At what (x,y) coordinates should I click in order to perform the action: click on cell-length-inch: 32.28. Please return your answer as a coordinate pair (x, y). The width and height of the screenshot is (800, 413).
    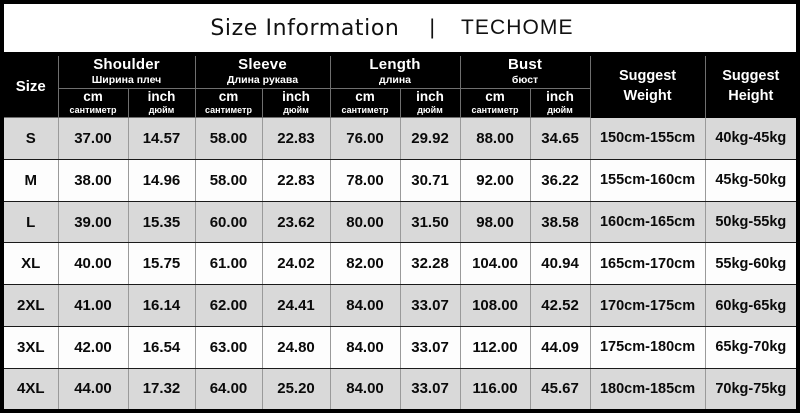
    Looking at the image, I should click on (430, 264).